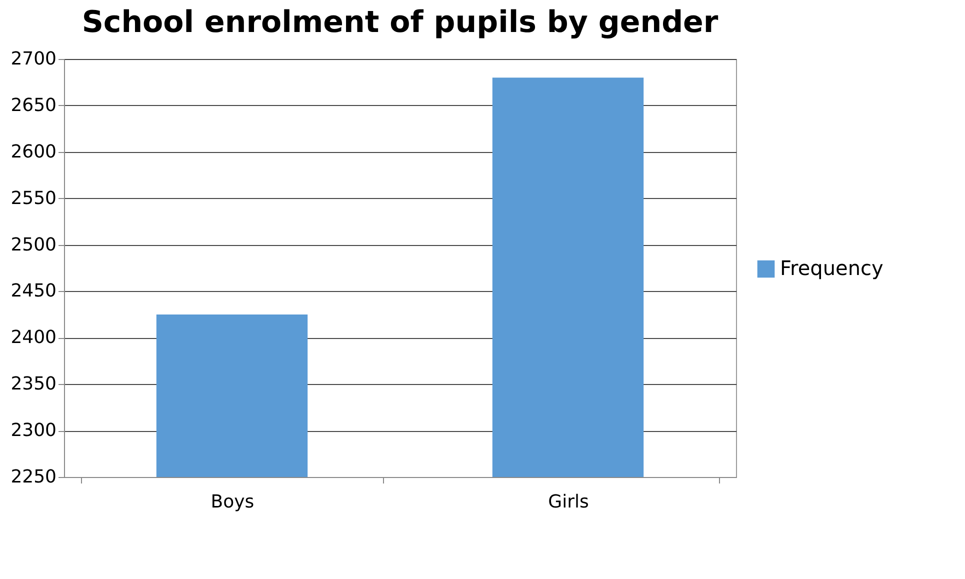 The height and width of the screenshot is (579, 965). Describe the element at coordinates (832, 268) in the screenshot. I see `legend-label: Frequency` at that location.